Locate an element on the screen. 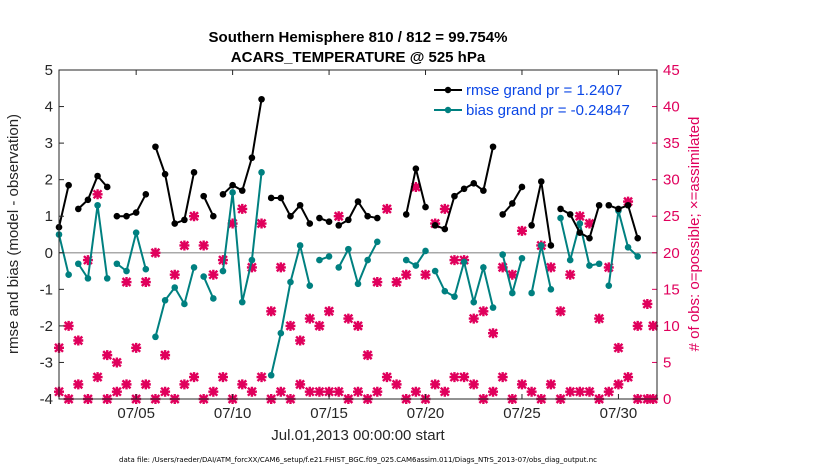 Image resolution: width=830 pixels, height=470 pixels. y-axis-left-label: rmse and bias (model - observation) is located at coordinates (13, 234).